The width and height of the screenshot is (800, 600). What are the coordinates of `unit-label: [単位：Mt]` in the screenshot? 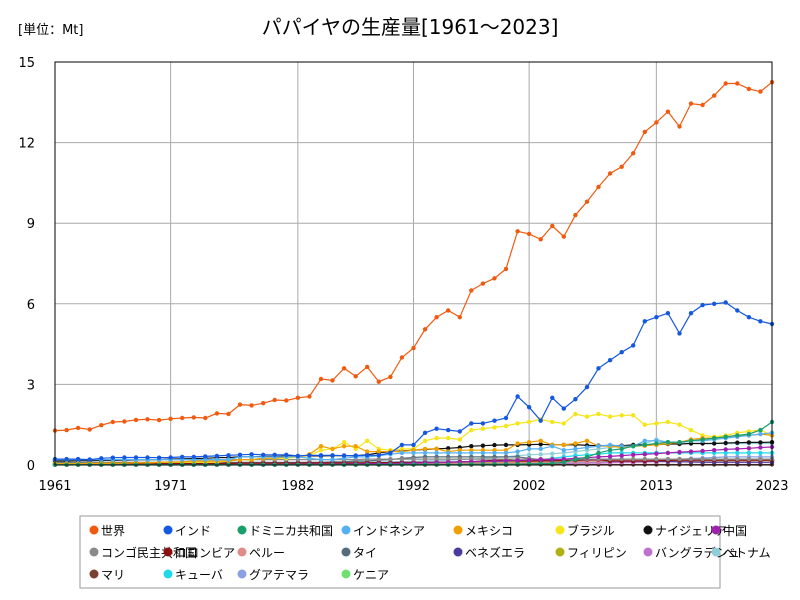 It's located at (50, 30).